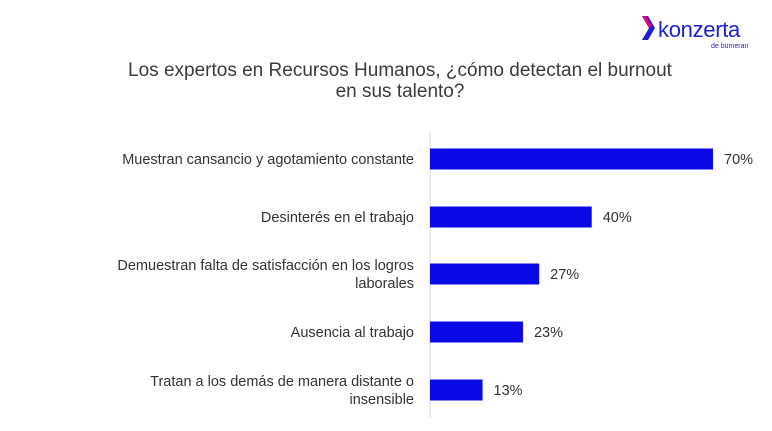  Describe the element at coordinates (648, 28) in the screenshot. I see `konzerta-chevron-icon` at that location.